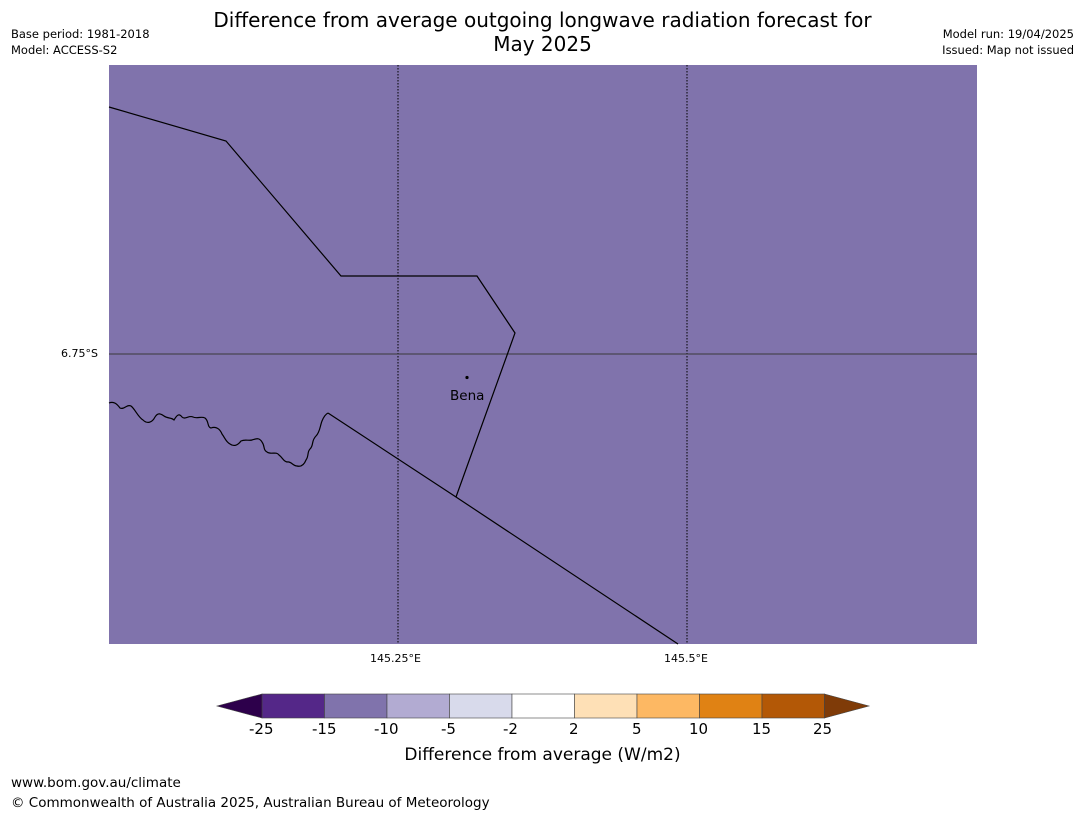 The image size is (1085, 816). What do you see at coordinates (448, 729) in the screenshot?
I see `colorbar-tick: -5` at bounding box center [448, 729].